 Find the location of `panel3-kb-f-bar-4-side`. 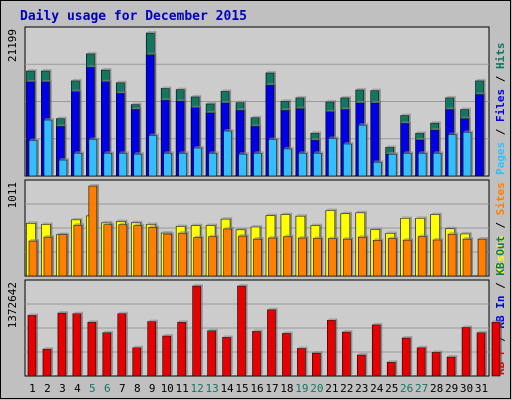

panel3-kb-f-bar-4-side is located at coordinates (81, 343).